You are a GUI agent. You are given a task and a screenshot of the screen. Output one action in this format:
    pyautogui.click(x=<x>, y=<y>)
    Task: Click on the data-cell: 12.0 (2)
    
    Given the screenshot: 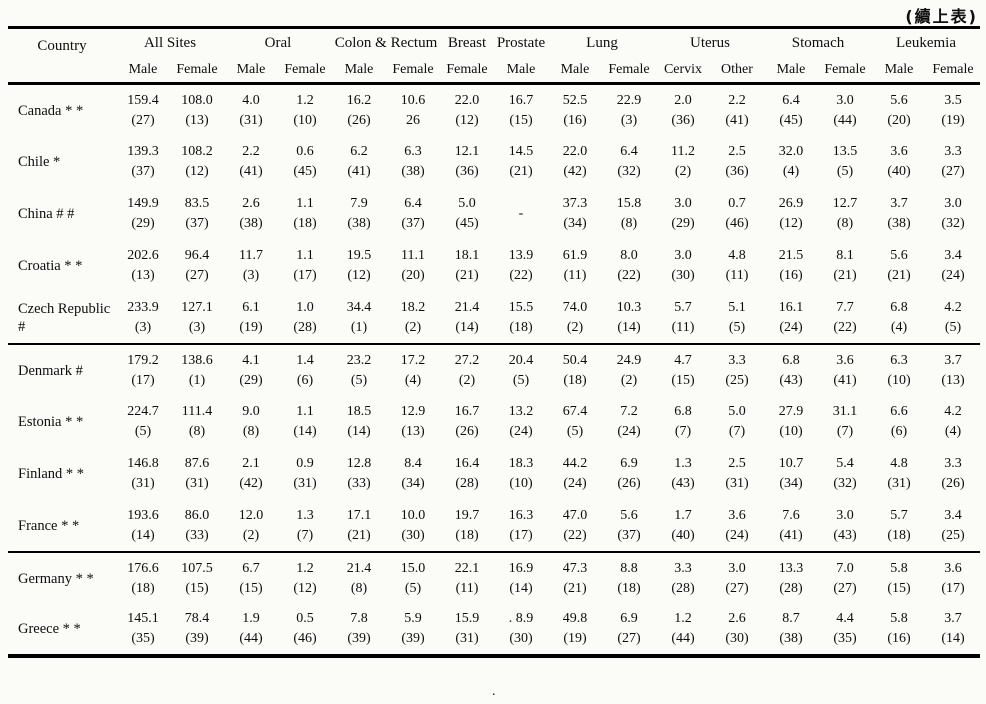 What is the action you would take?
    pyautogui.click(x=251, y=526)
    